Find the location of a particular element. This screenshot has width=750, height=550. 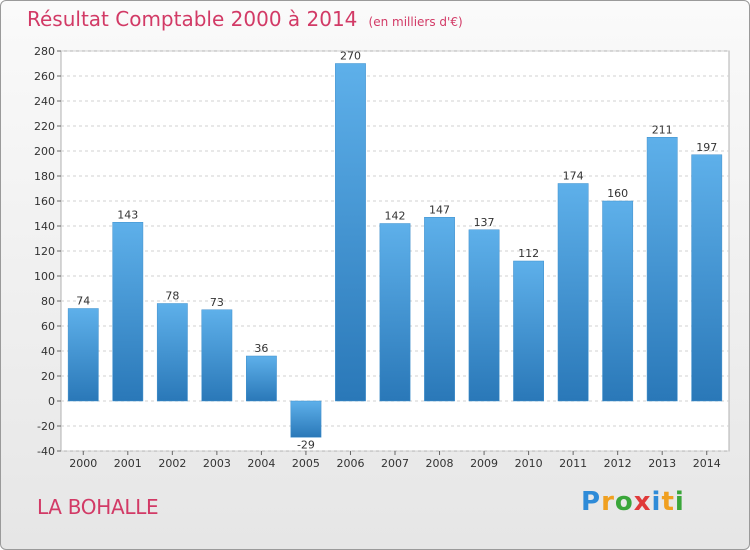

y-tick-label: 100 is located at coordinates (44, 276).